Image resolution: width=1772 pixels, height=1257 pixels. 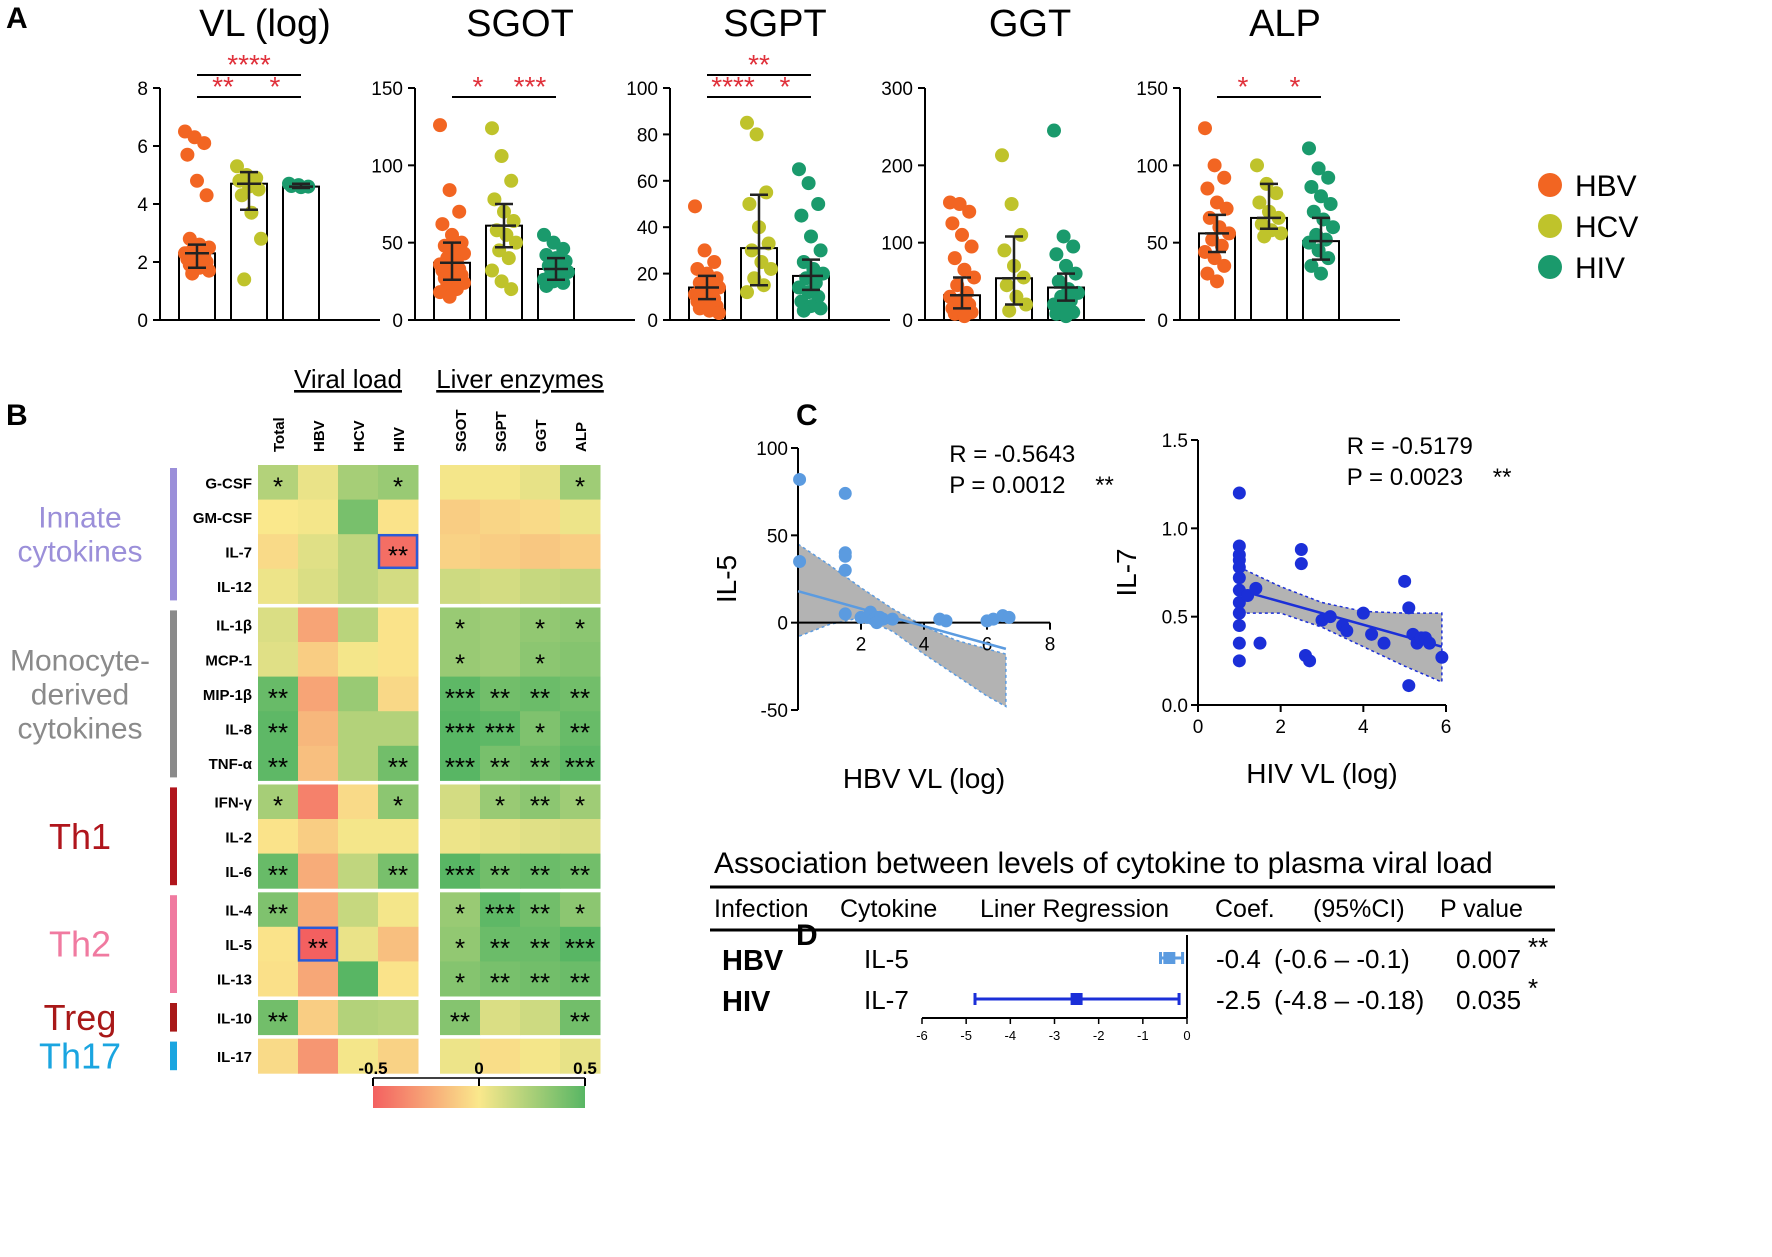 What do you see at coordinates (234, 626) in the screenshot?
I see `heatmap-row-label: IL-1β` at bounding box center [234, 626].